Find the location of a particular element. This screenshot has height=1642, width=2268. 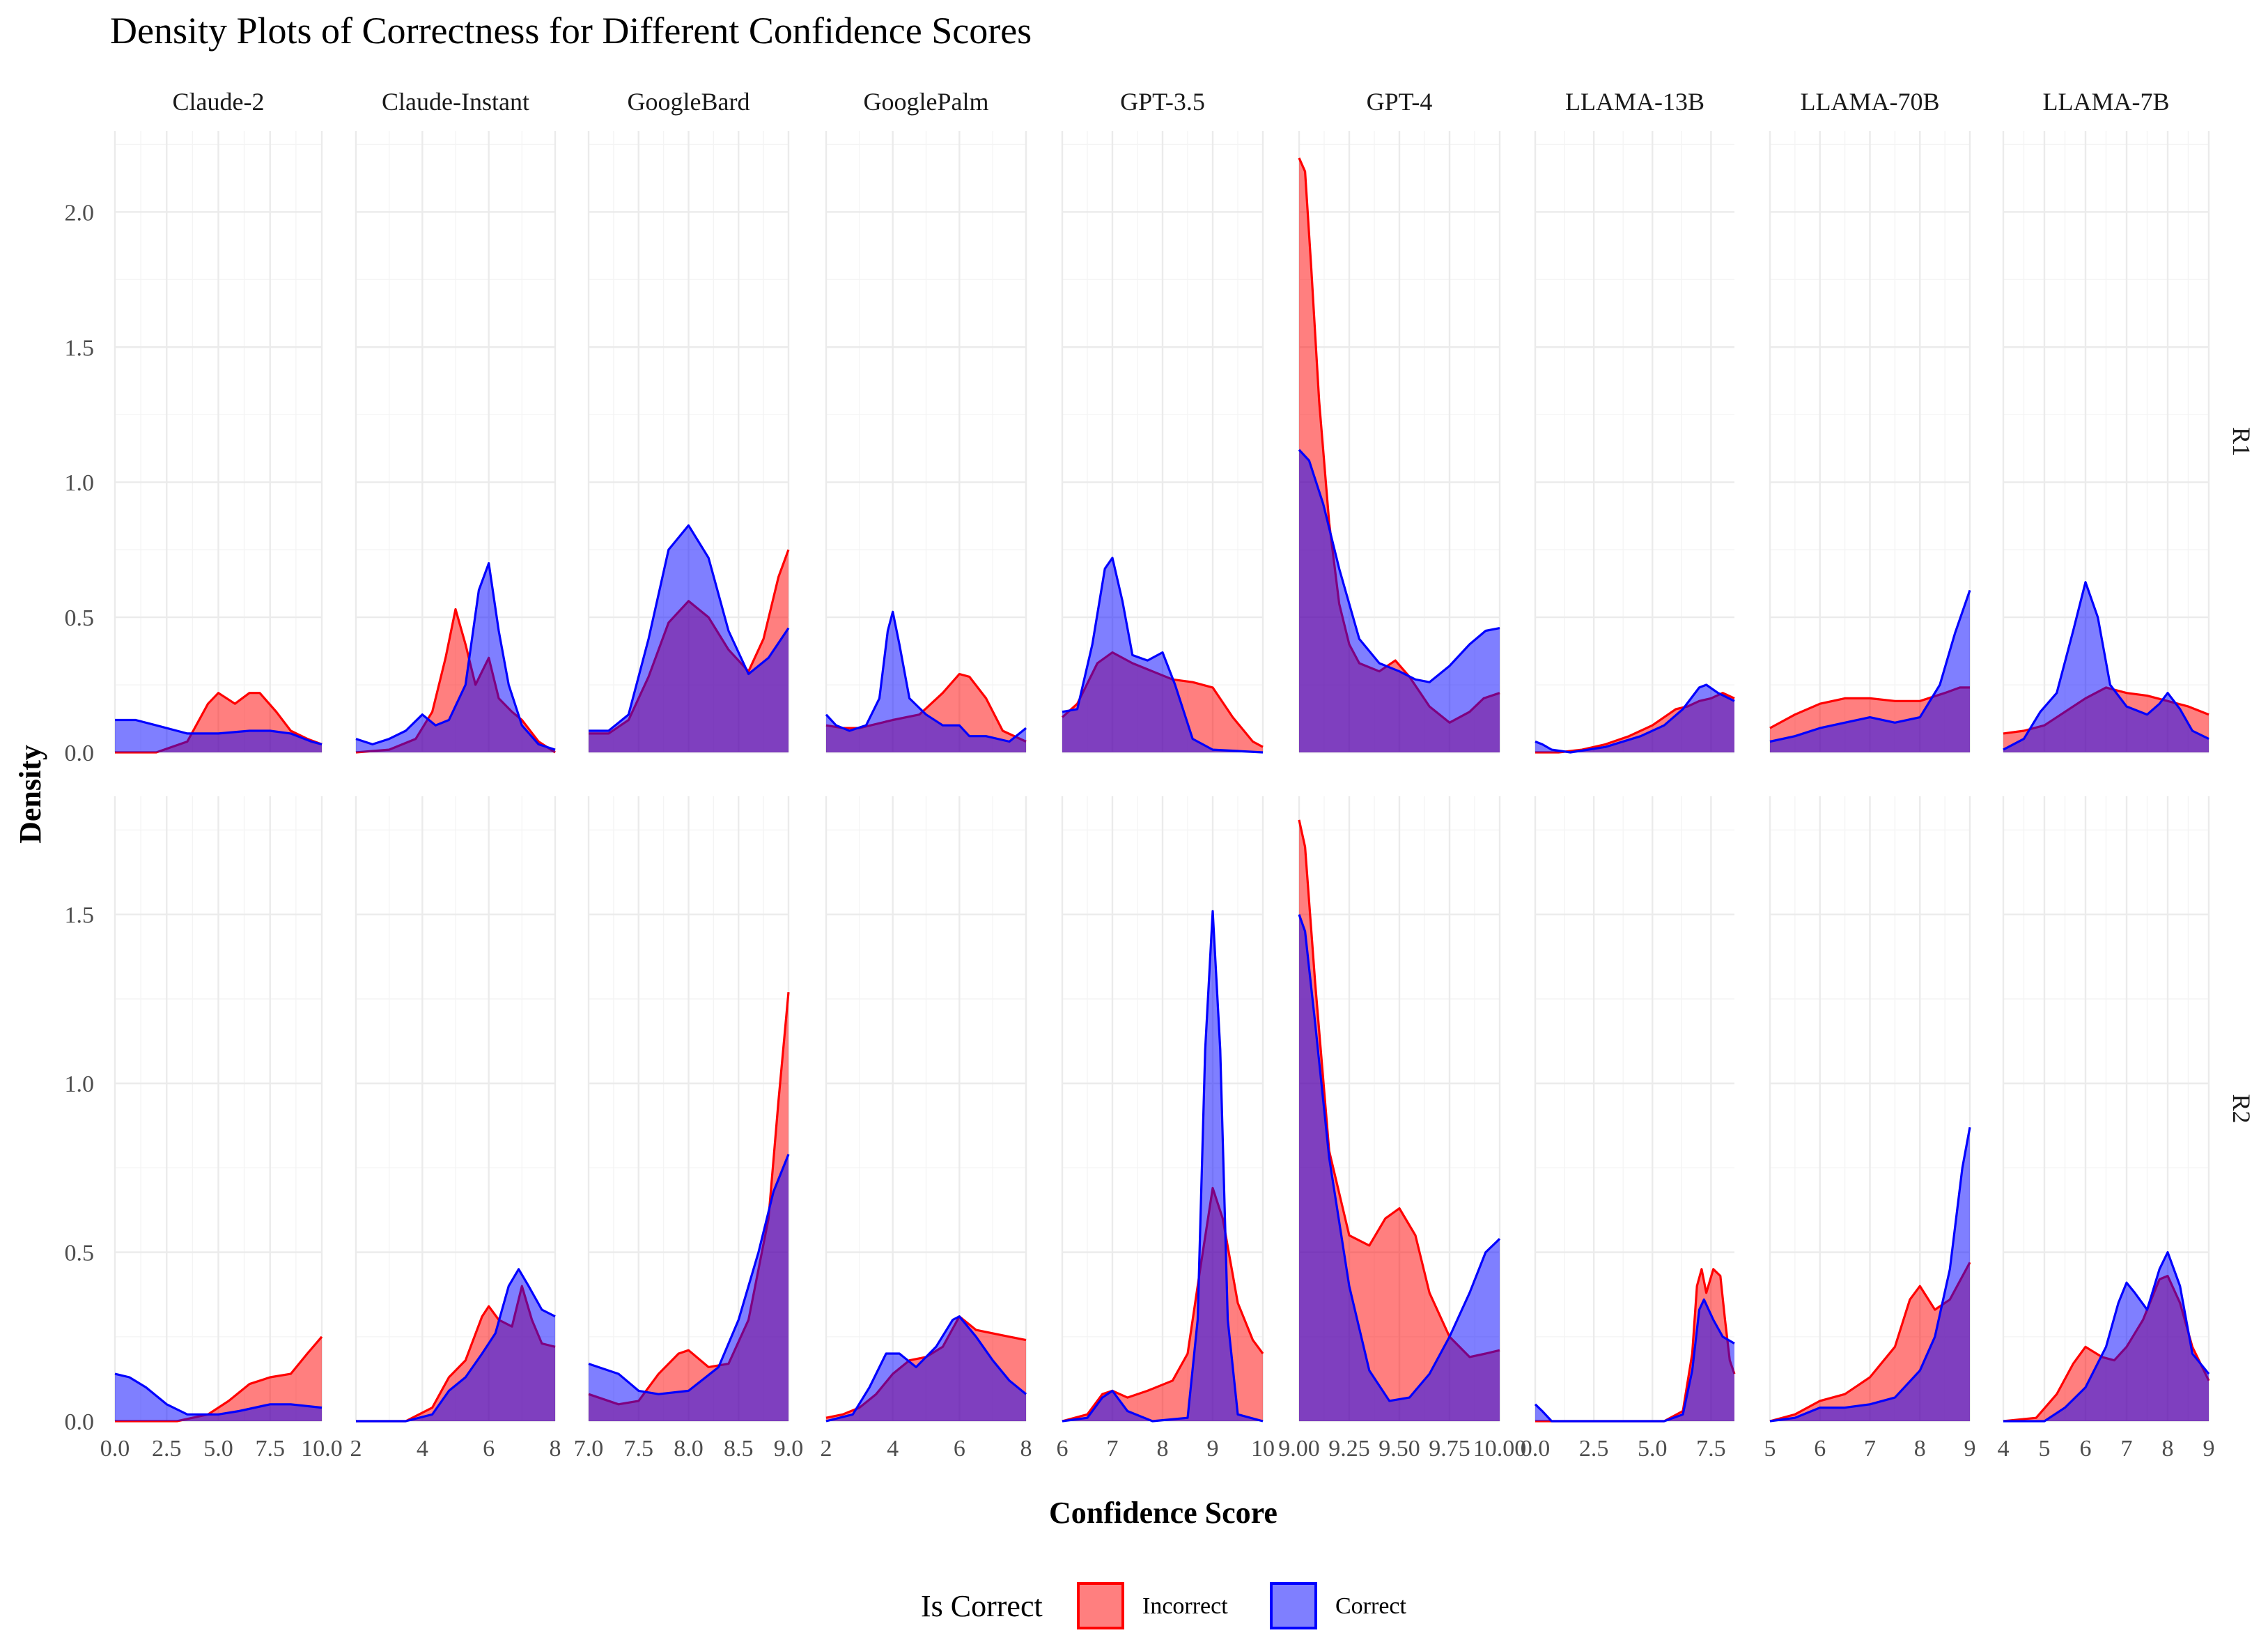

legend-label-correct: Correct is located at coordinates (1371, 1606).